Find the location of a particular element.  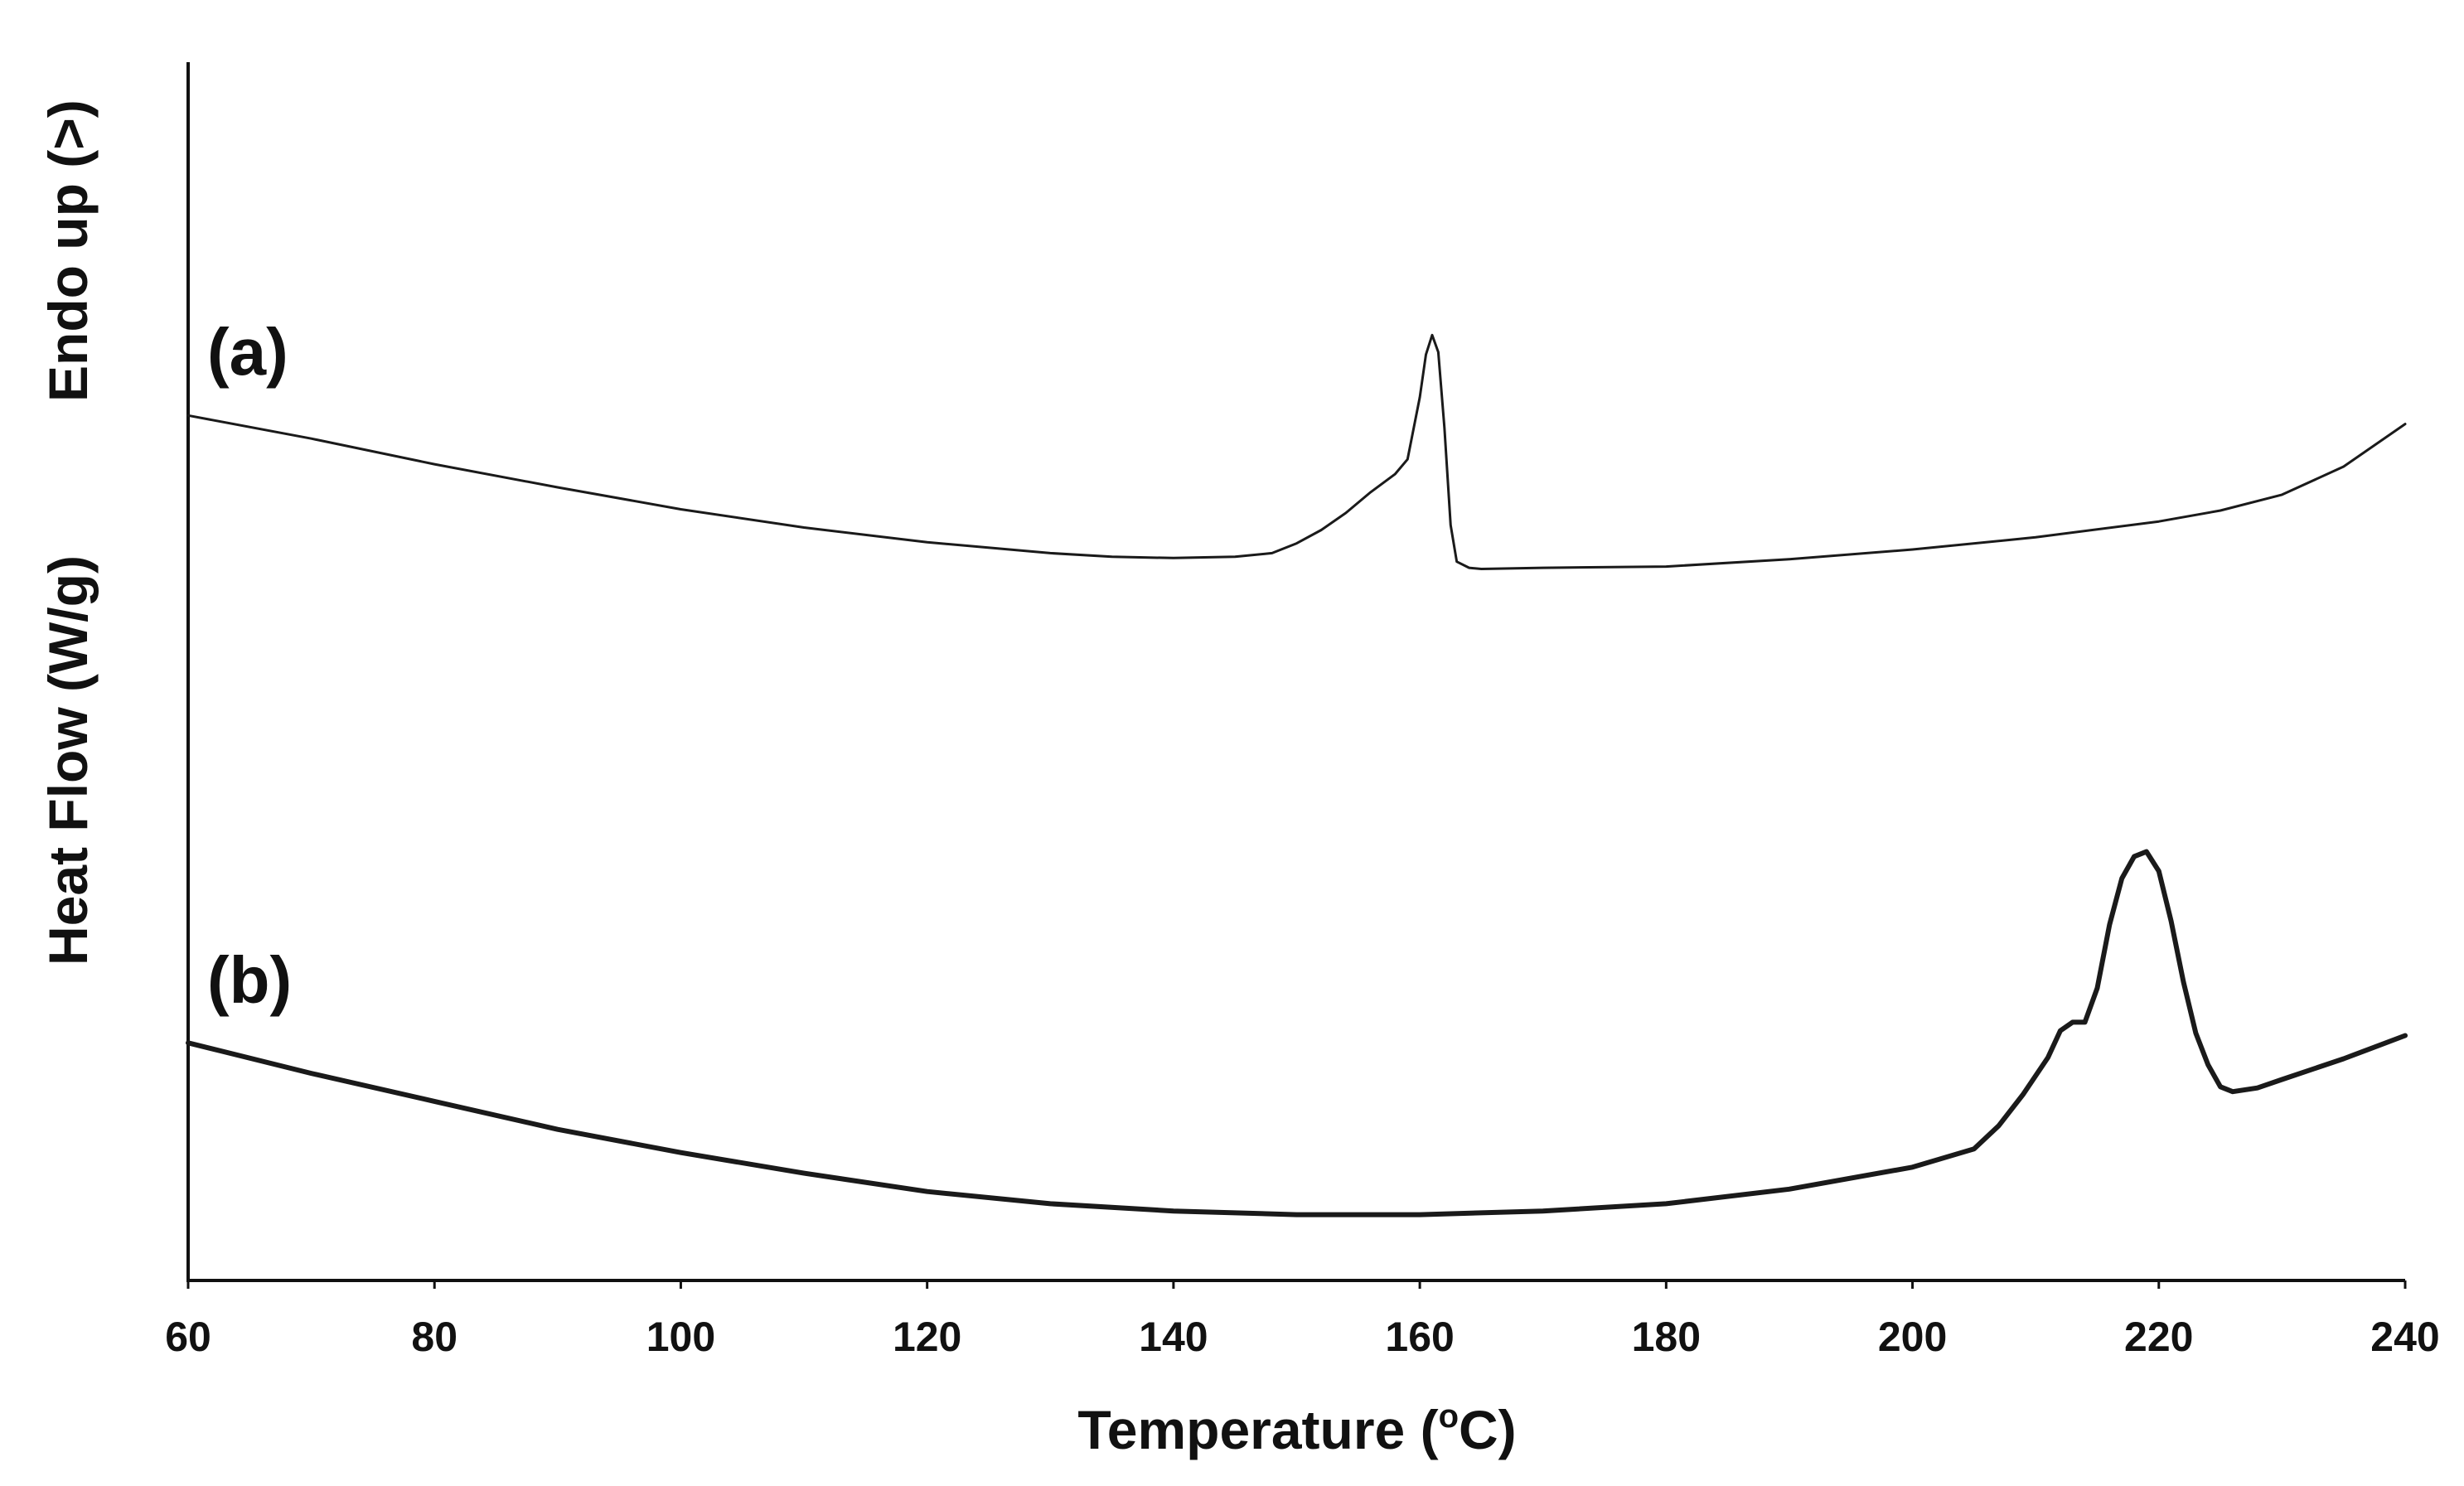

x-axis-title: Temperature (oC) is located at coordinates (1296, 1429).